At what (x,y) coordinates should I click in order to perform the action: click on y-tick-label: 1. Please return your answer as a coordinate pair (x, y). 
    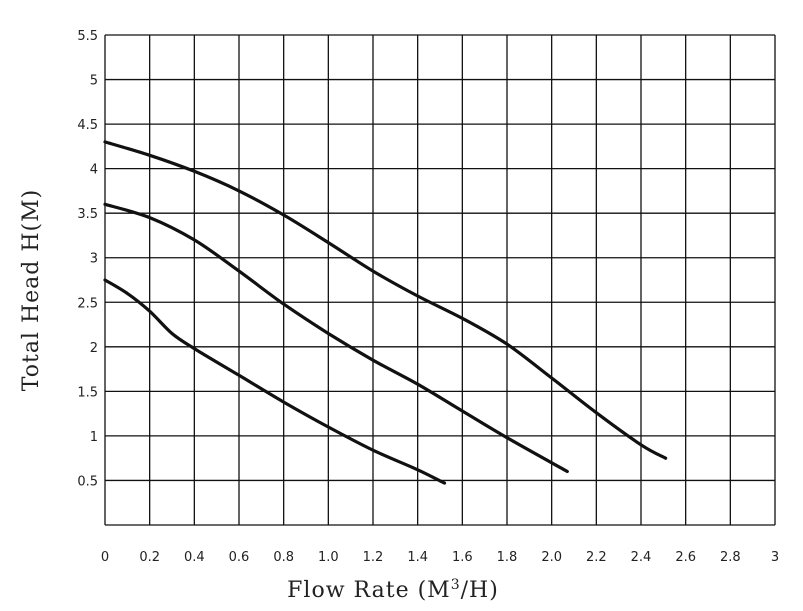
    Looking at the image, I should click on (94, 437).